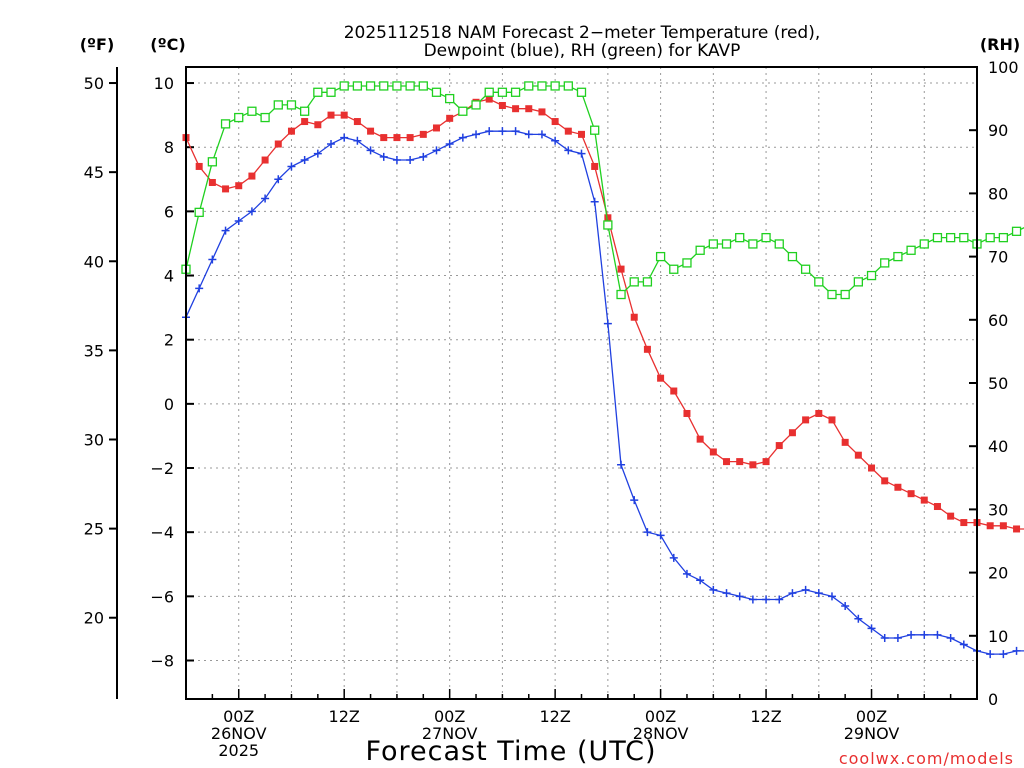 This screenshot has height=768, width=1024. Describe the element at coordinates (998, 193) in the screenshot. I see `rh-tick-label: 80` at that location.